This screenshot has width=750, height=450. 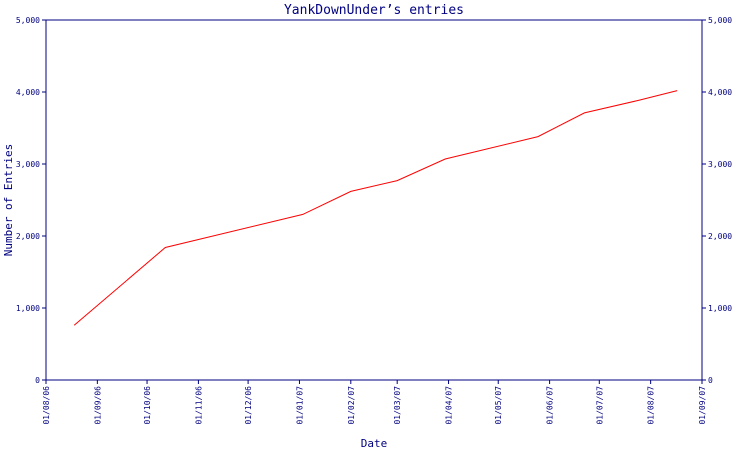 What do you see at coordinates (498, 405) in the screenshot?
I see `x-tick-label: 01/05/07` at bounding box center [498, 405].